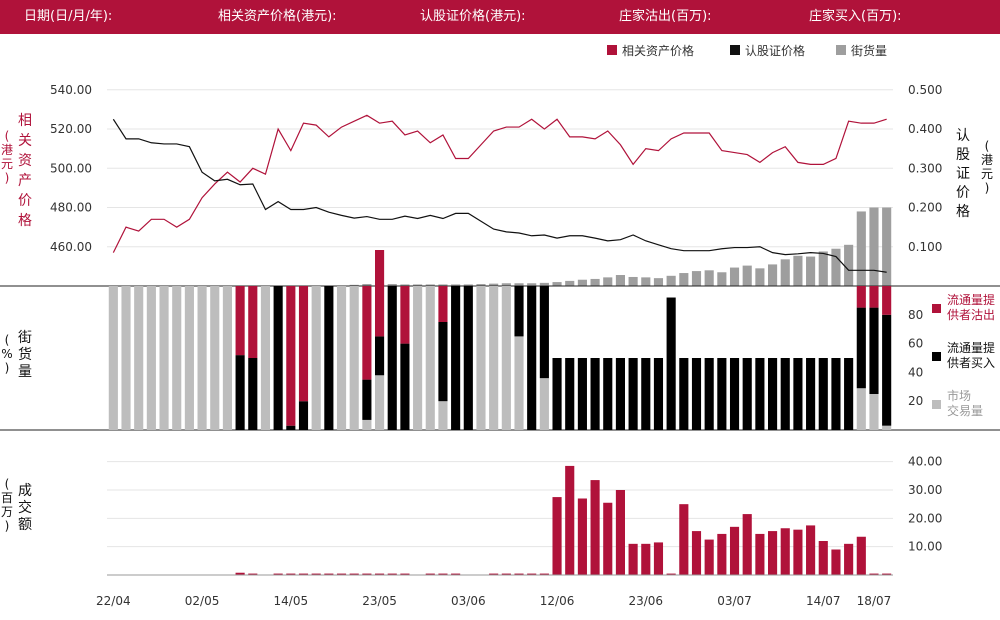  Describe the element at coordinates (841, 50) in the screenshot. I see `legend-outstanding-swatch` at that location.